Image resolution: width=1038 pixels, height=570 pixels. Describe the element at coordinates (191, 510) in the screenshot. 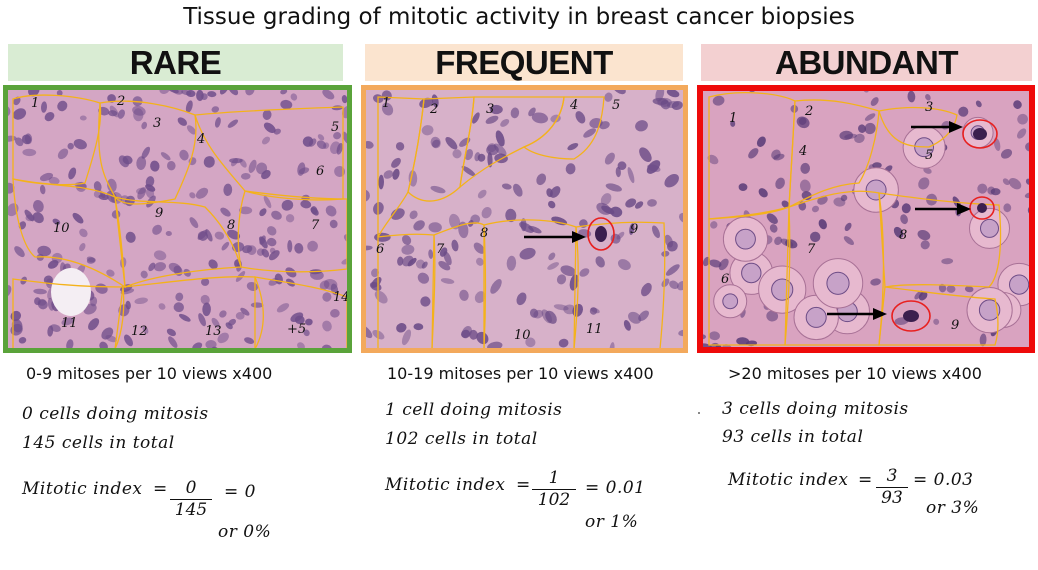

I see `fraction-denominator: 145` at that location.